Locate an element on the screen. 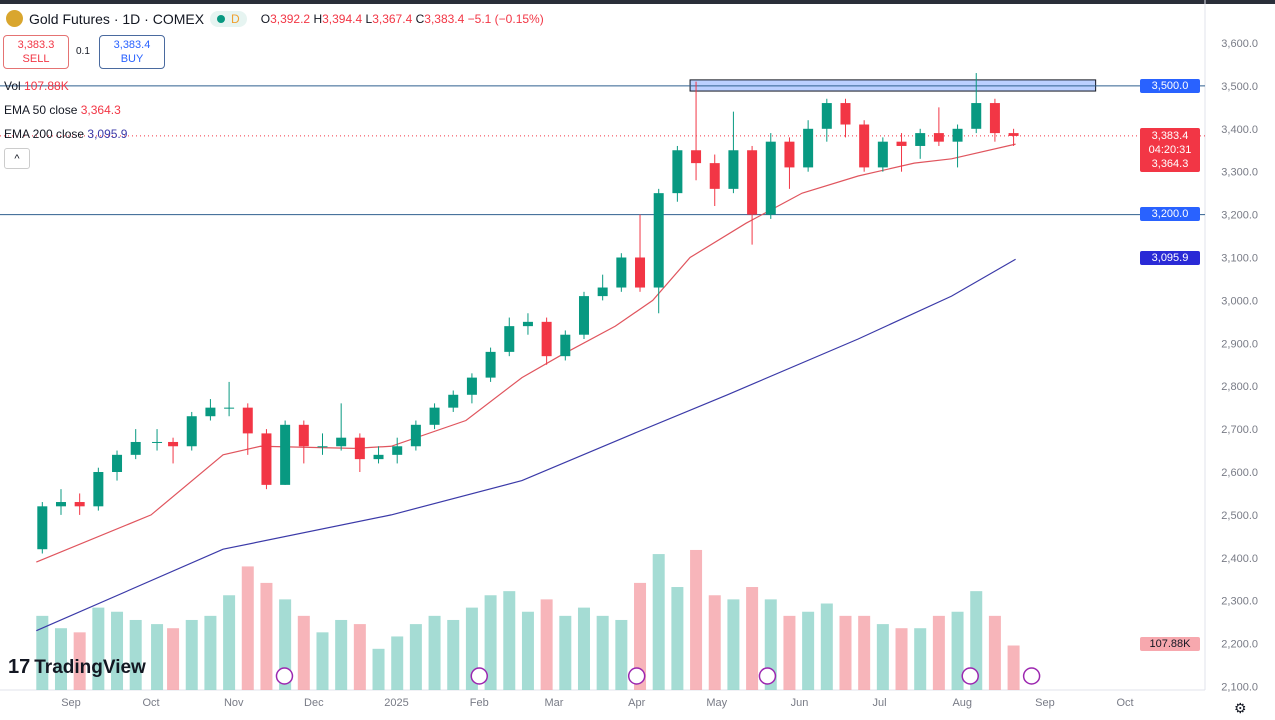 Image resolution: width=1275 pixels, height=720 pixels. y-tick-label: 2,200.0 is located at coordinates (1239, 645).